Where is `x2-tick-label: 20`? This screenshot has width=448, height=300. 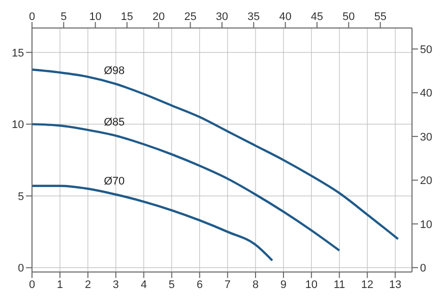
x2-tick-label: 20 is located at coordinates (158, 17).